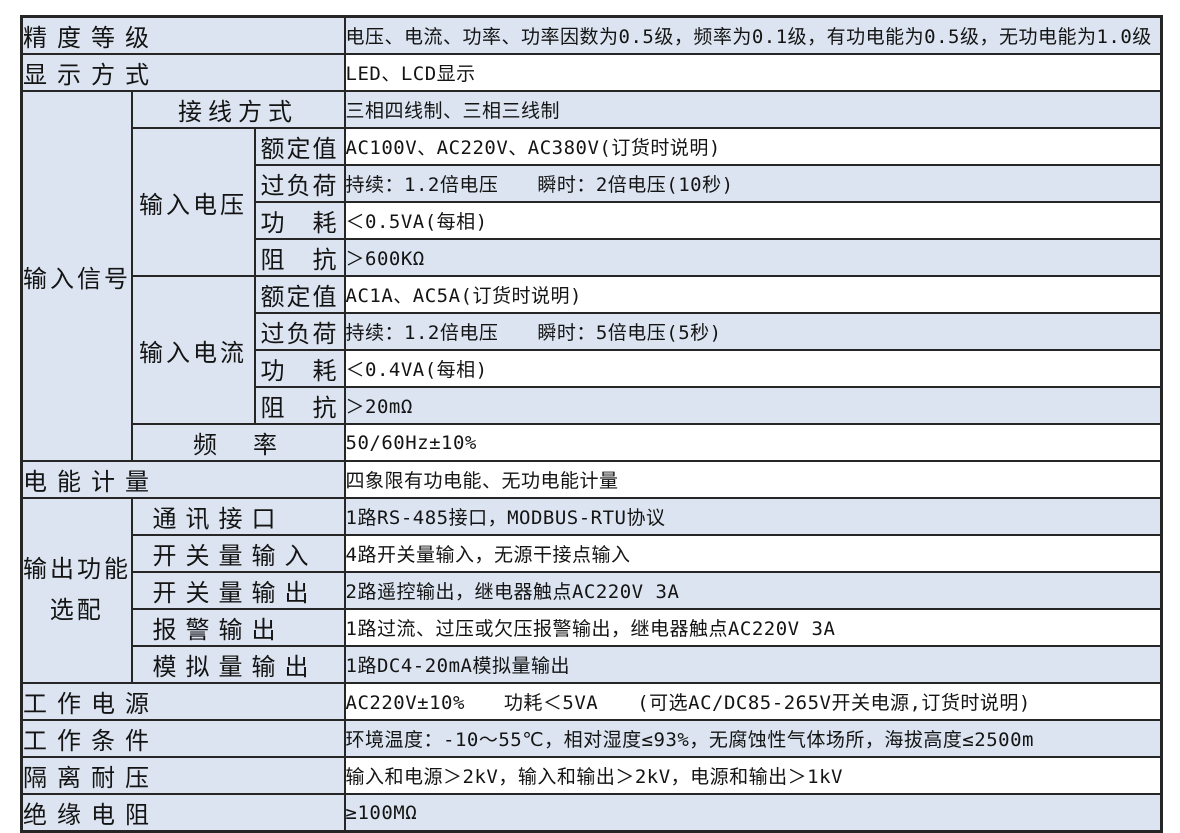 The image size is (1180, 833). I want to click on wiring-value: 三相四线制、三相三线制, so click(753, 109).